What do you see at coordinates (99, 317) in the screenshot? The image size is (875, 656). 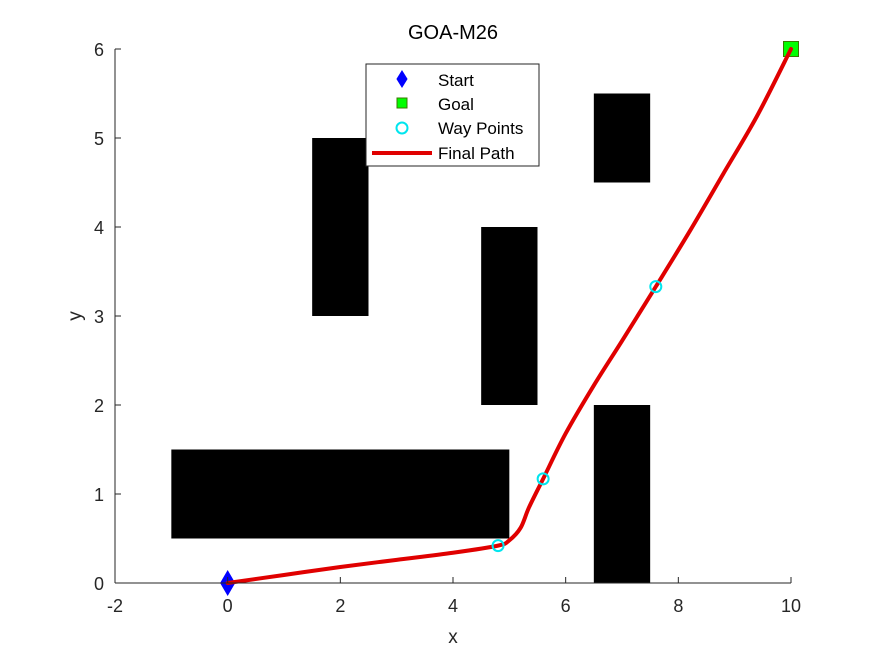 I see `y-tick-label: 3` at bounding box center [99, 317].